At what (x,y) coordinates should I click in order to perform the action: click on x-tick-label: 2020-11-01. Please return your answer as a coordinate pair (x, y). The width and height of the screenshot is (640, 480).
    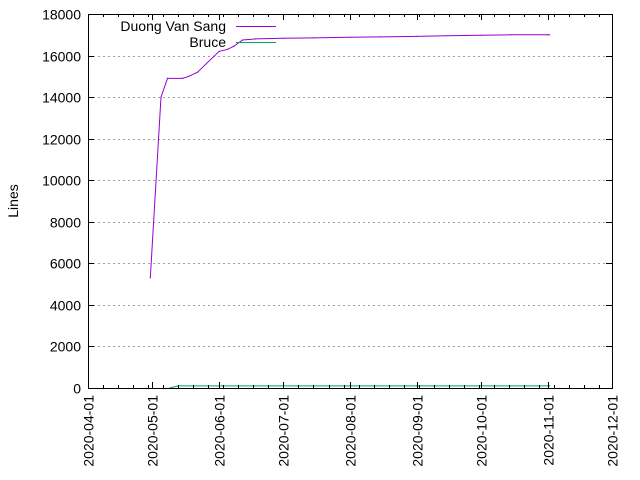
    Looking at the image, I should click on (549, 430).